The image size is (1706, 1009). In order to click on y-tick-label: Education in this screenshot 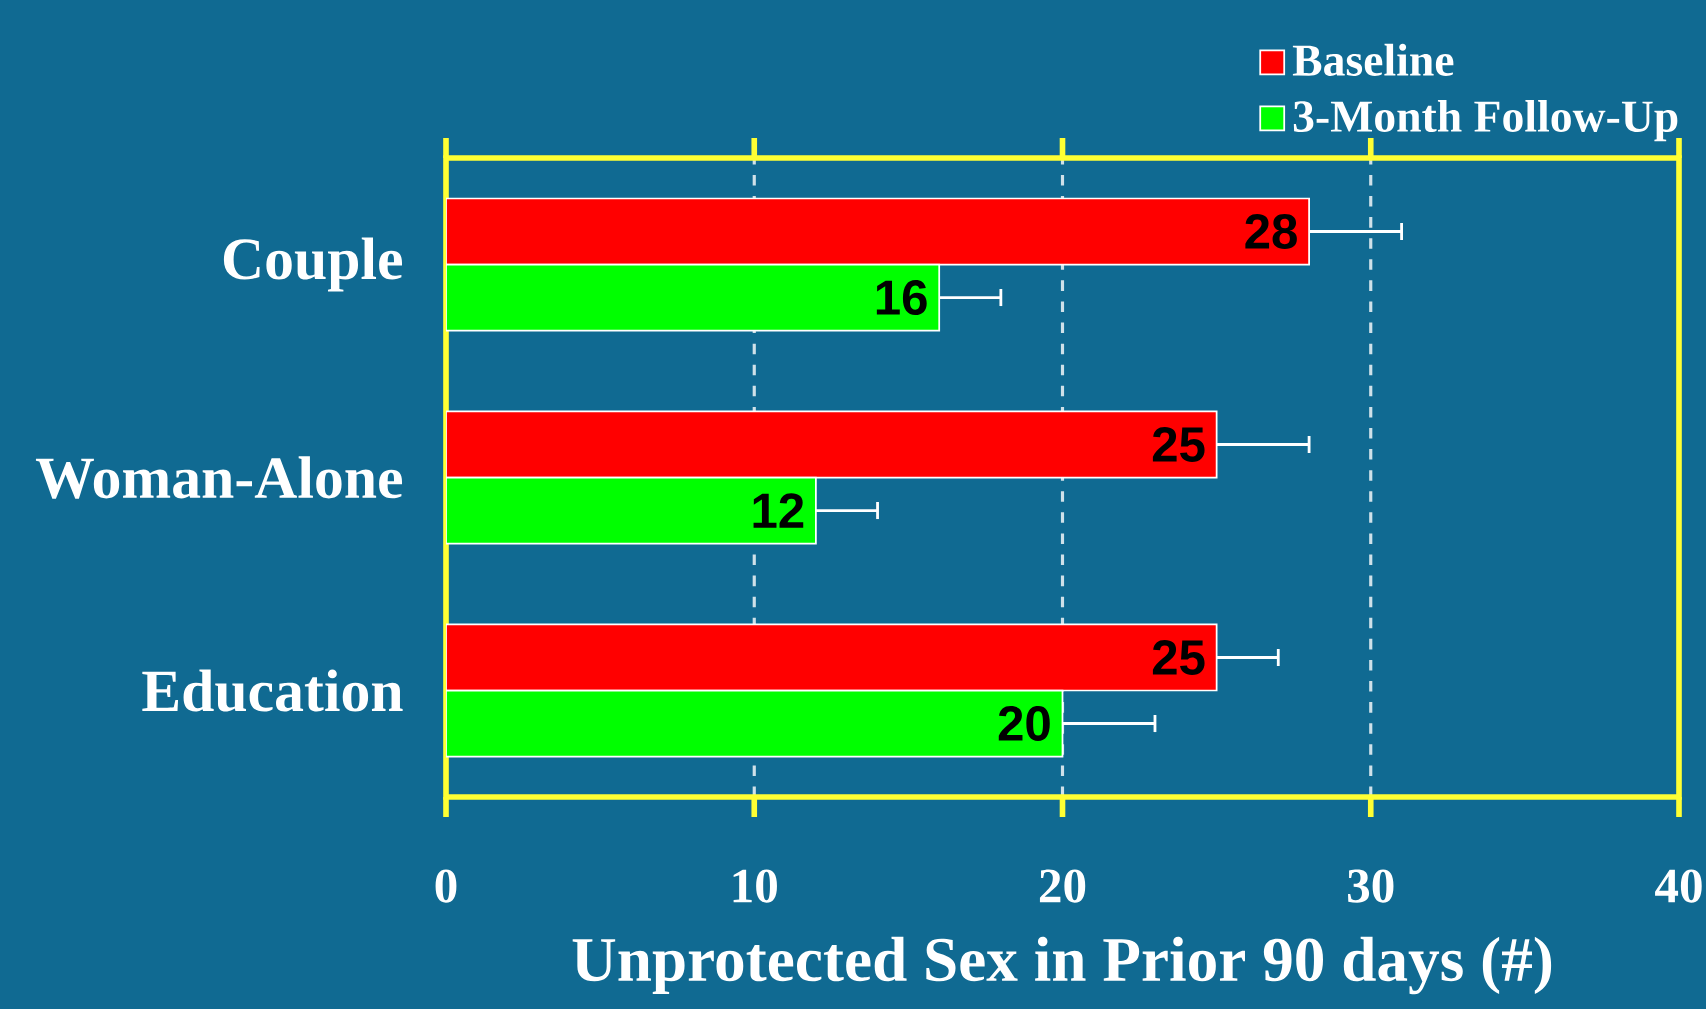, I will do `click(272, 690)`.